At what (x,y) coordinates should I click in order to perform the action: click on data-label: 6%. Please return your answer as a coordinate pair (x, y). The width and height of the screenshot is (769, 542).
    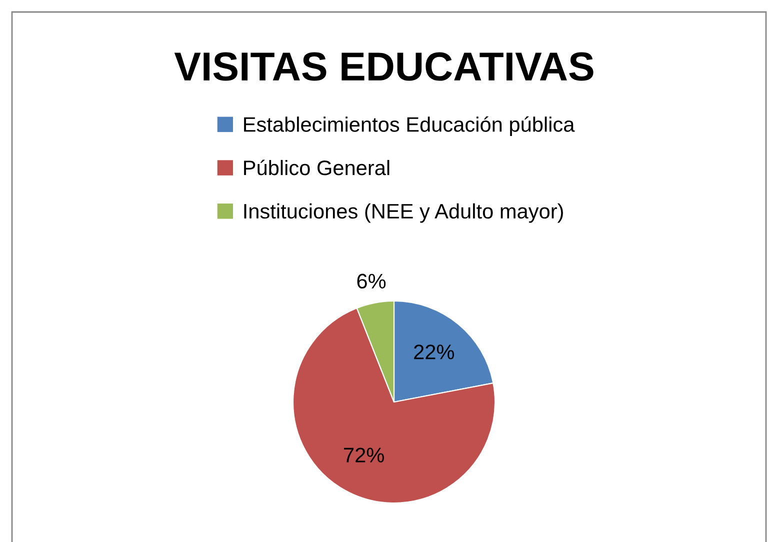
    Looking at the image, I should click on (371, 281).